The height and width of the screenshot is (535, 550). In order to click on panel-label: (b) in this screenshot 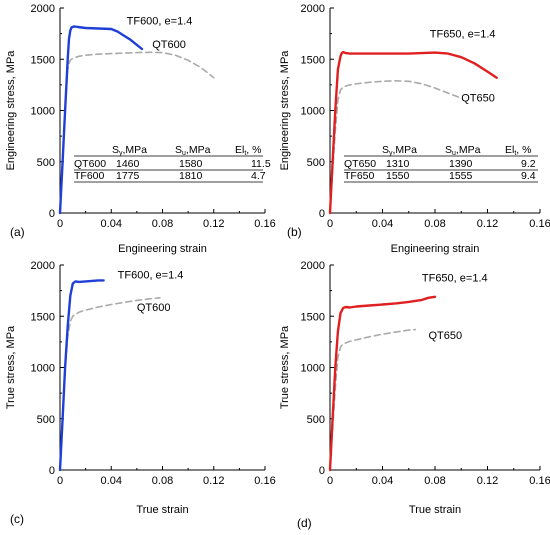, I will do `click(294, 232)`.